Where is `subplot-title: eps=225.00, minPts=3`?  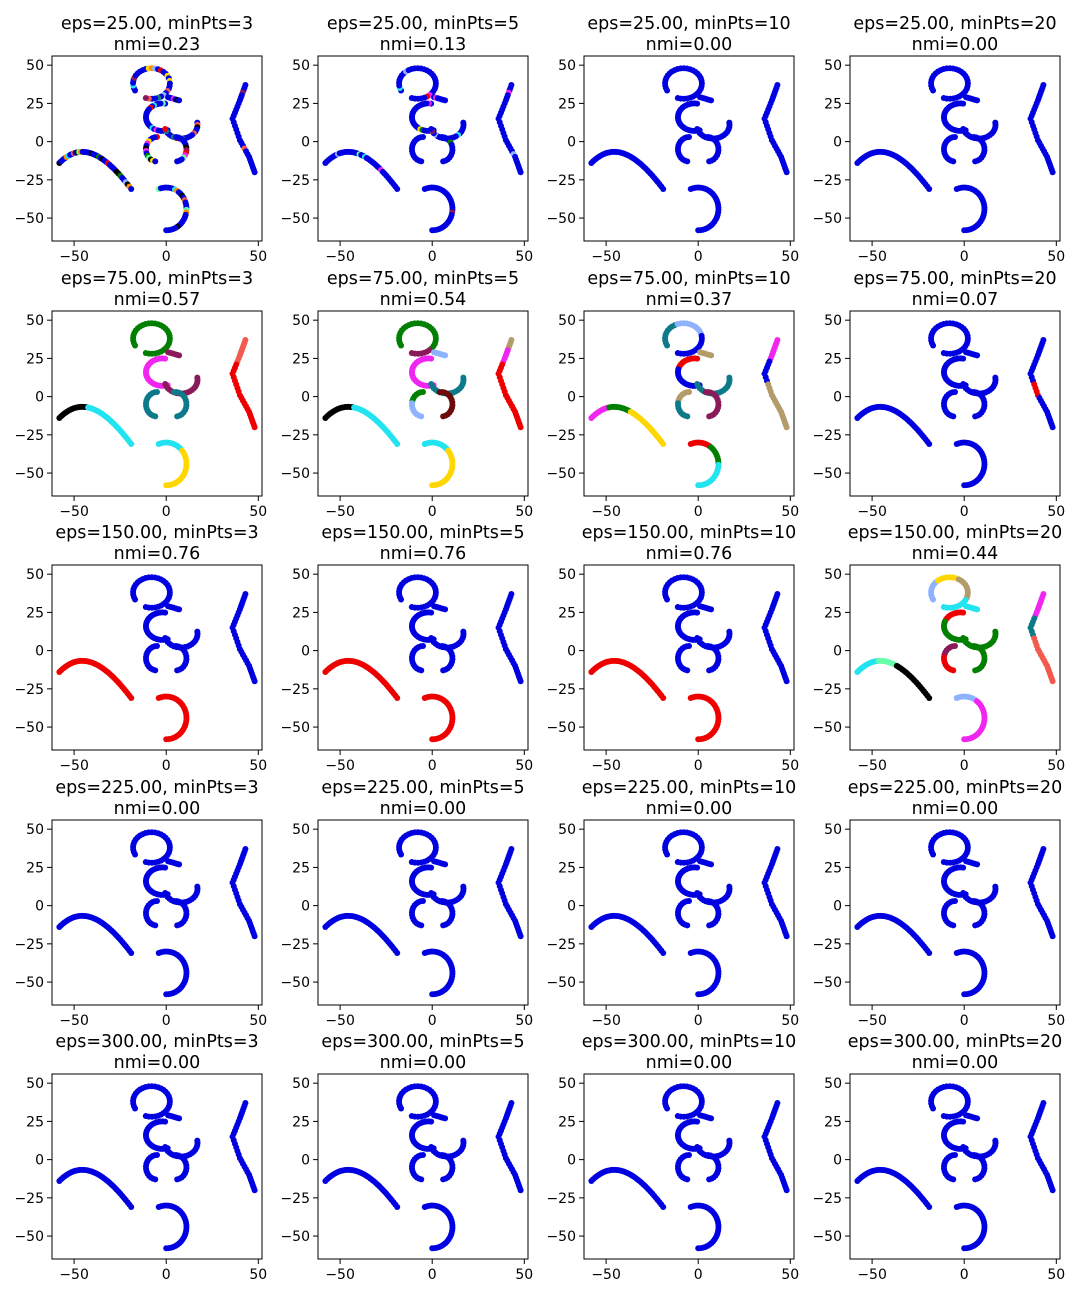
subplot-title: eps=225.00, minPts=3 is located at coordinates (156, 788).